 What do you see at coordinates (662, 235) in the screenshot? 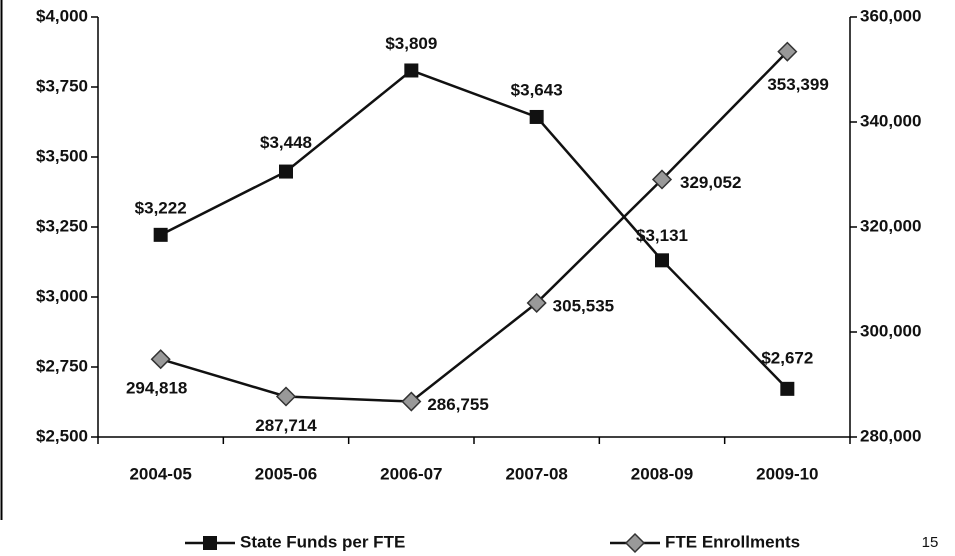
I see `data-label: $3,131` at bounding box center [662, 235].